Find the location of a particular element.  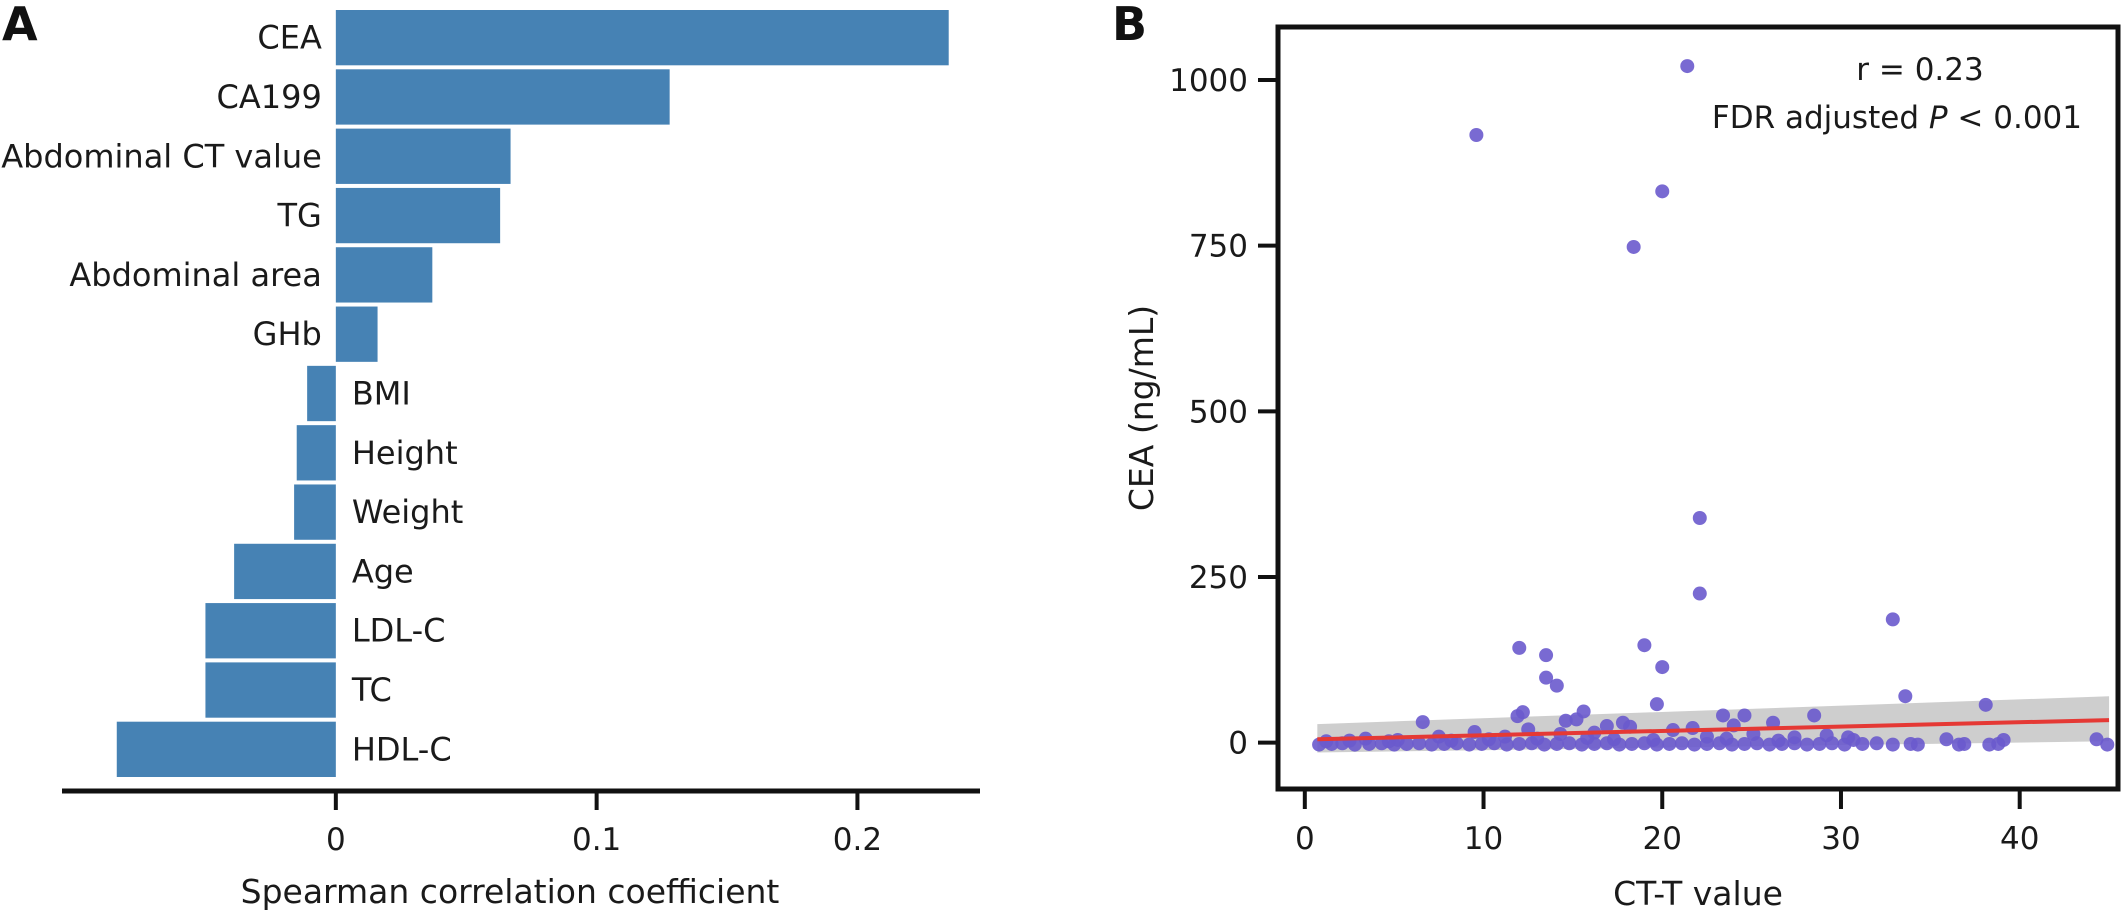

x-axis-ticks: 0 10 20 30 40 is located at coordinates (1667, 823).